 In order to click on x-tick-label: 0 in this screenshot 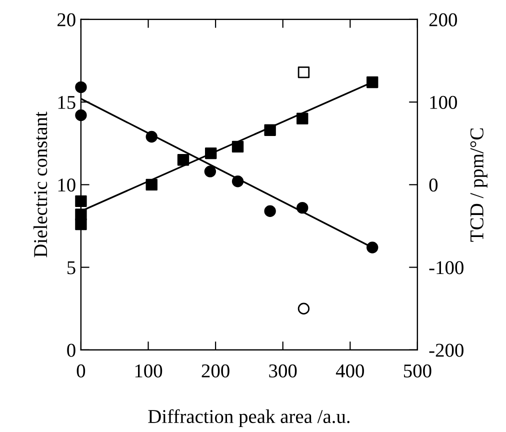, I will do `click(81, 371)`.